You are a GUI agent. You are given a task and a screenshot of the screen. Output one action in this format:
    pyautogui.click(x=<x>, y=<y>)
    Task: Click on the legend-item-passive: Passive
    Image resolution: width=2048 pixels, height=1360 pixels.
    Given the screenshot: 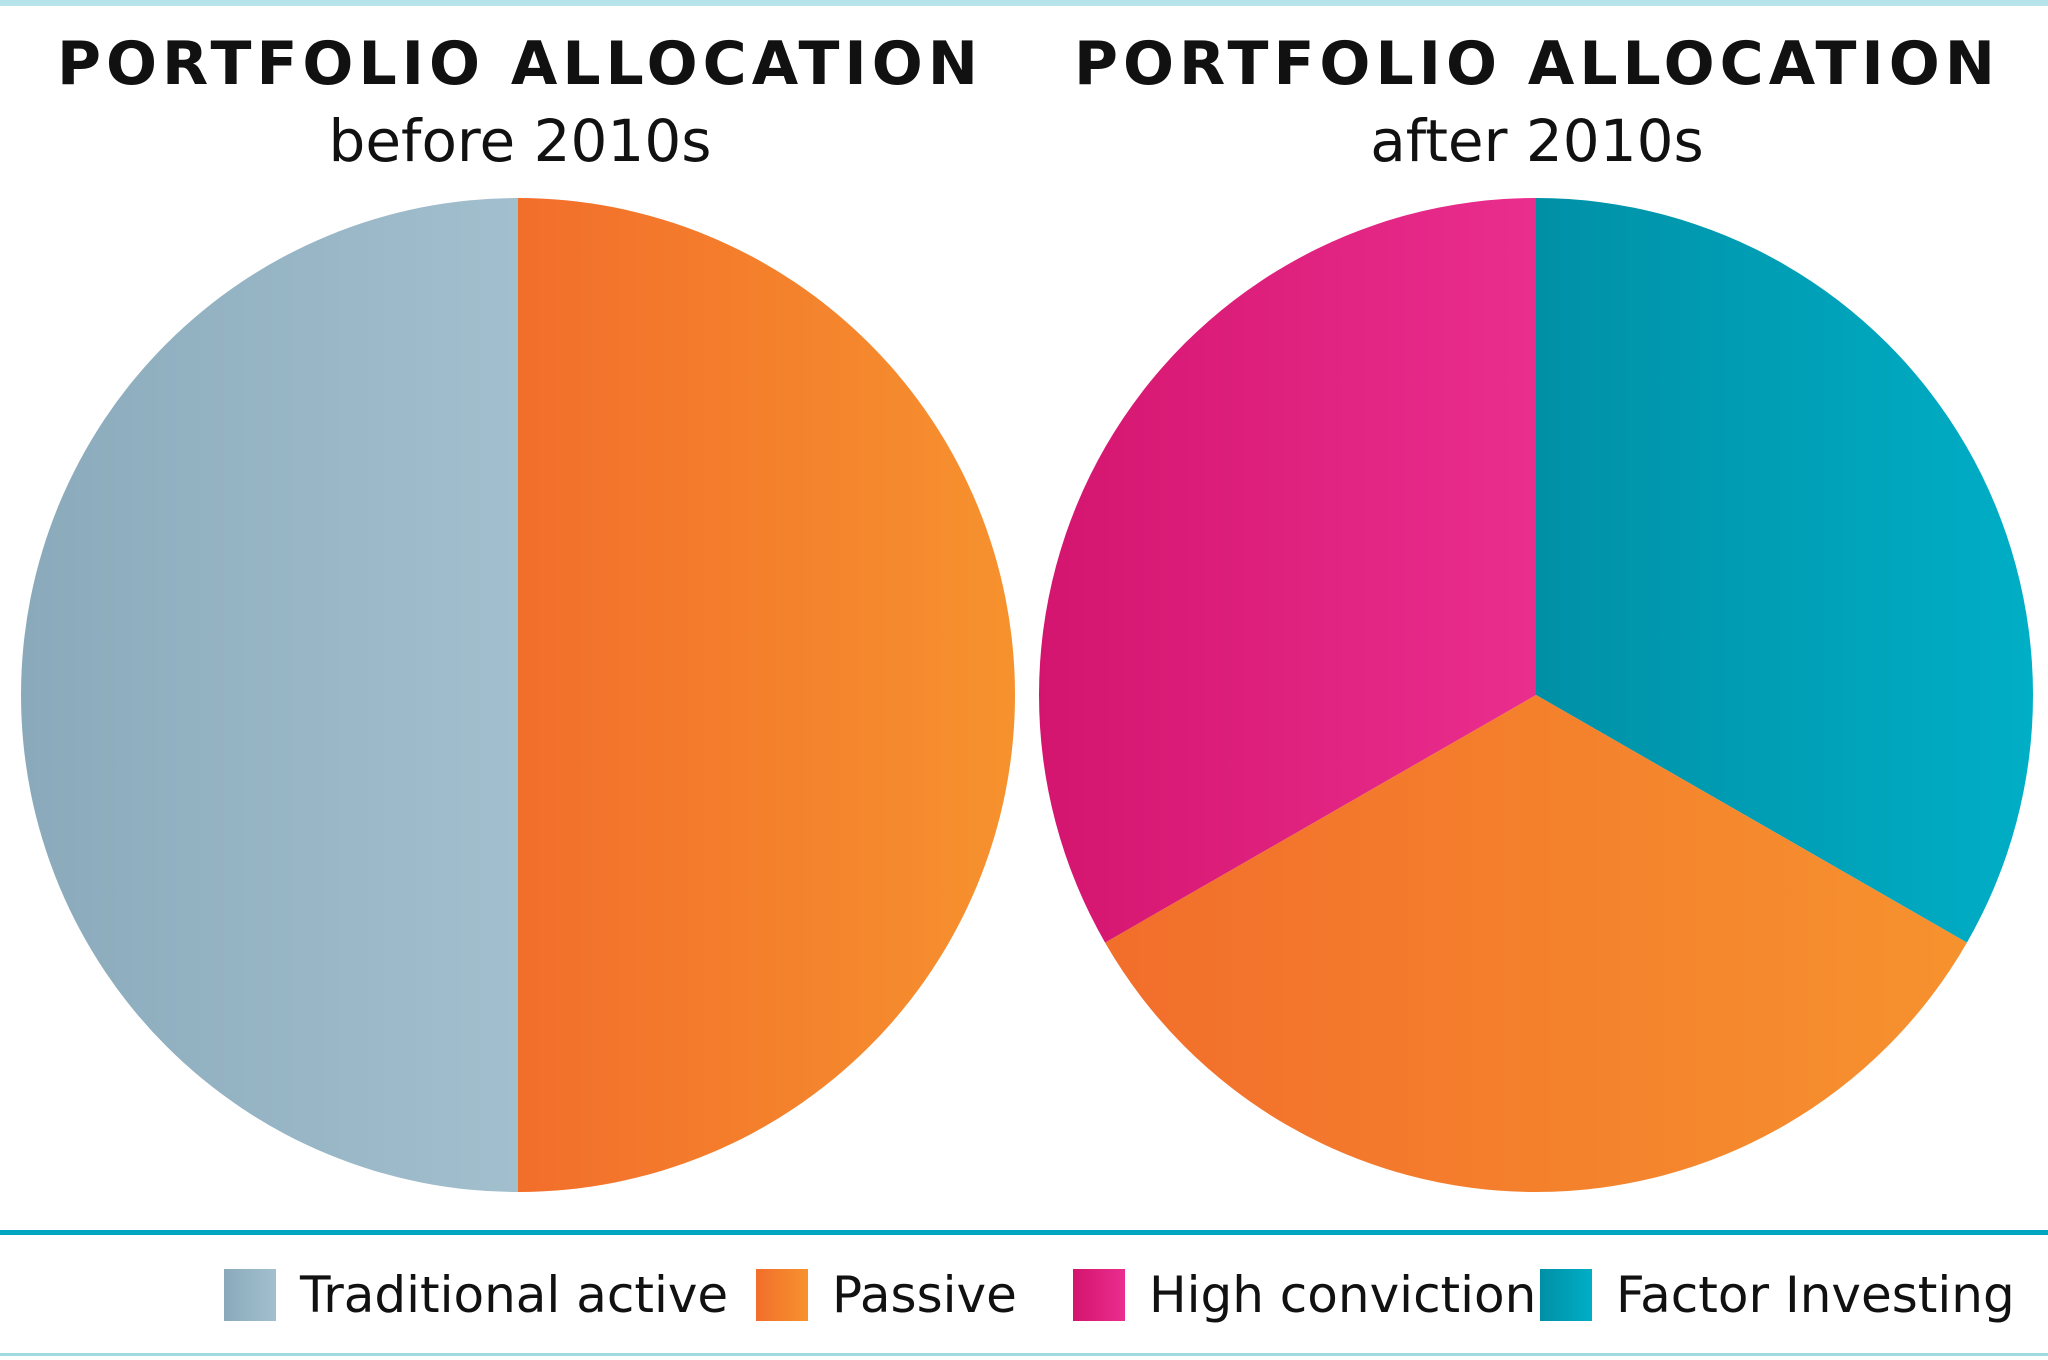 What is the action you would take?
    pyautogui.click(x=886, y=1295)
    